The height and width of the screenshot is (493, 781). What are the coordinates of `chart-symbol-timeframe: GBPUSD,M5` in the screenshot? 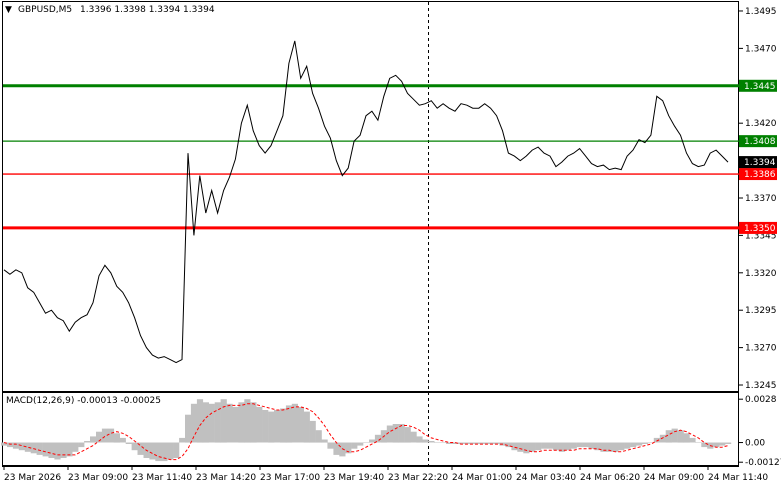 It's located at (45, 10).